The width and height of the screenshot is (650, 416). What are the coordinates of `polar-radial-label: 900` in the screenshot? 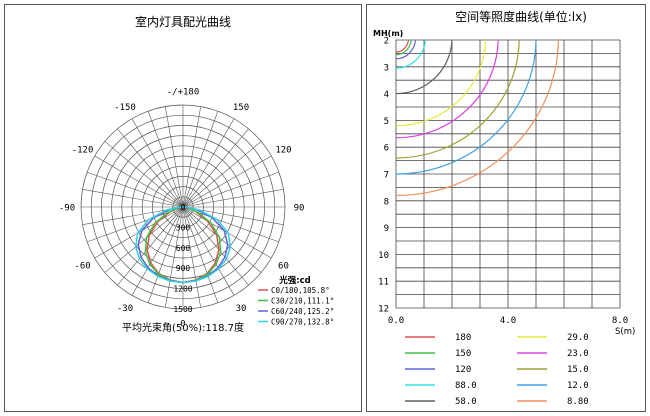 It's located at (183, 268).